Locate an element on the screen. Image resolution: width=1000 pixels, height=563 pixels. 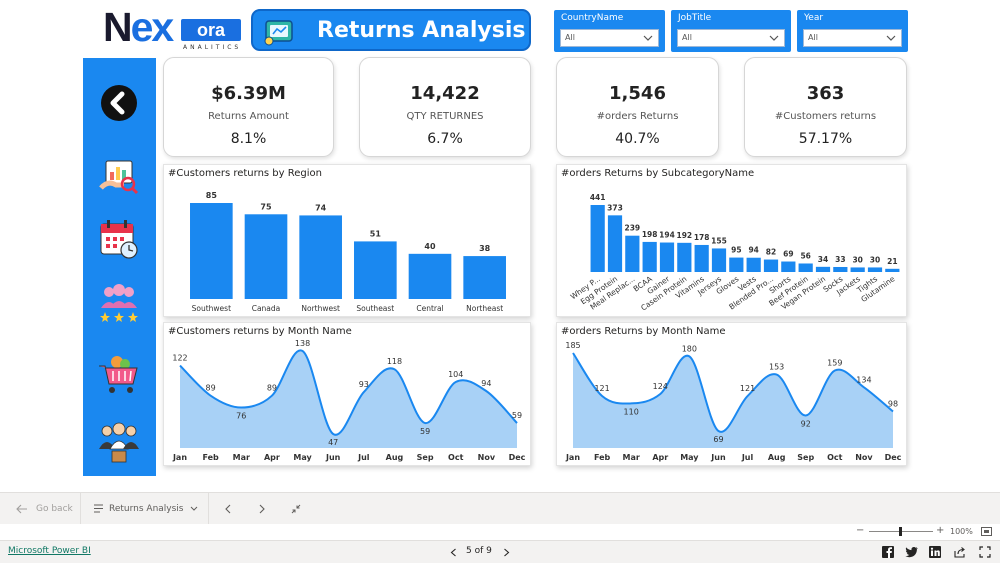
zoom-level: 100% is located at coordinates (961, 531).